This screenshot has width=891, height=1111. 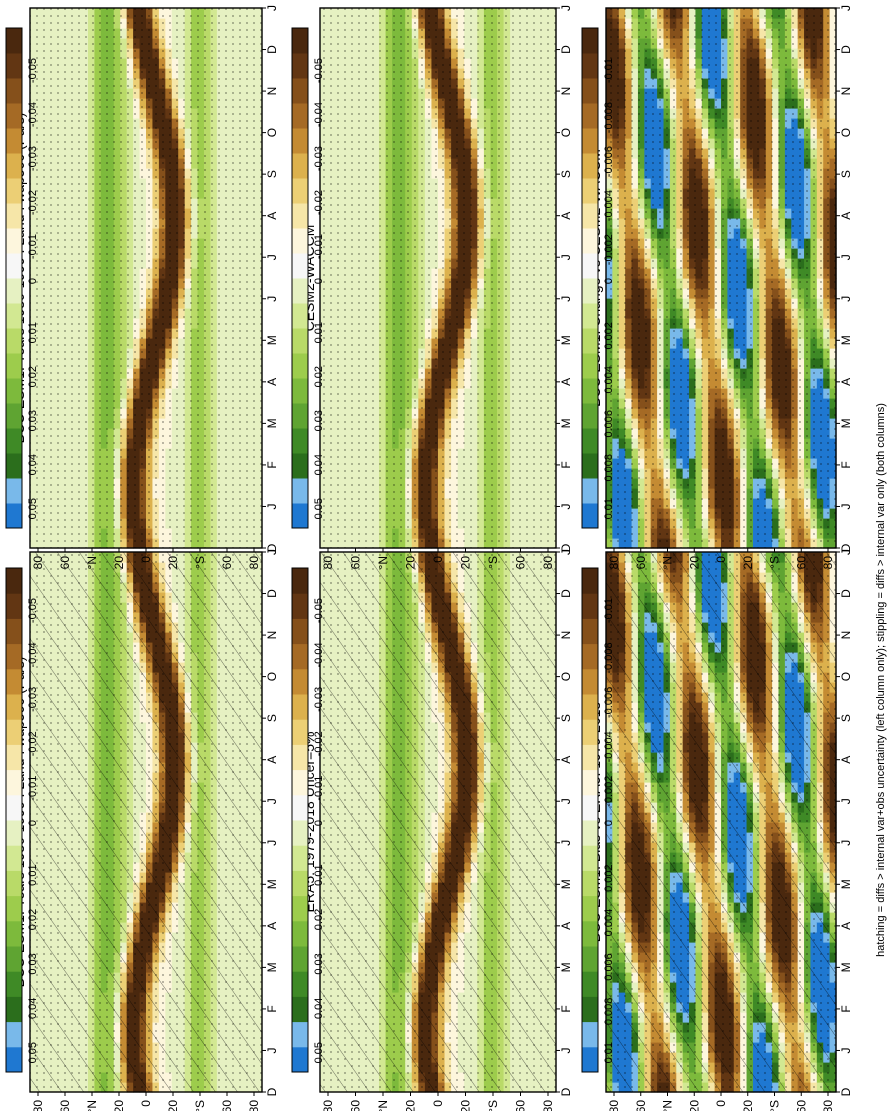 What do you see at coordinates (33, 1008) in the screenshot?
I see `colorbar-tick-label: 0.04` at bounding box center [33, 1008].